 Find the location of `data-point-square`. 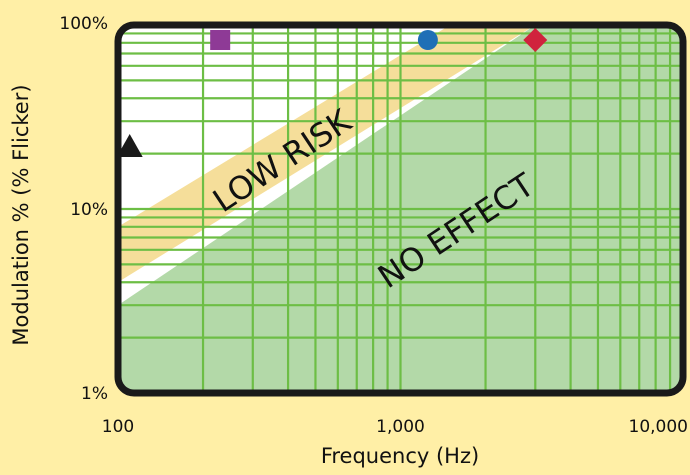

data-point-square is located at coordinates (220, 40).